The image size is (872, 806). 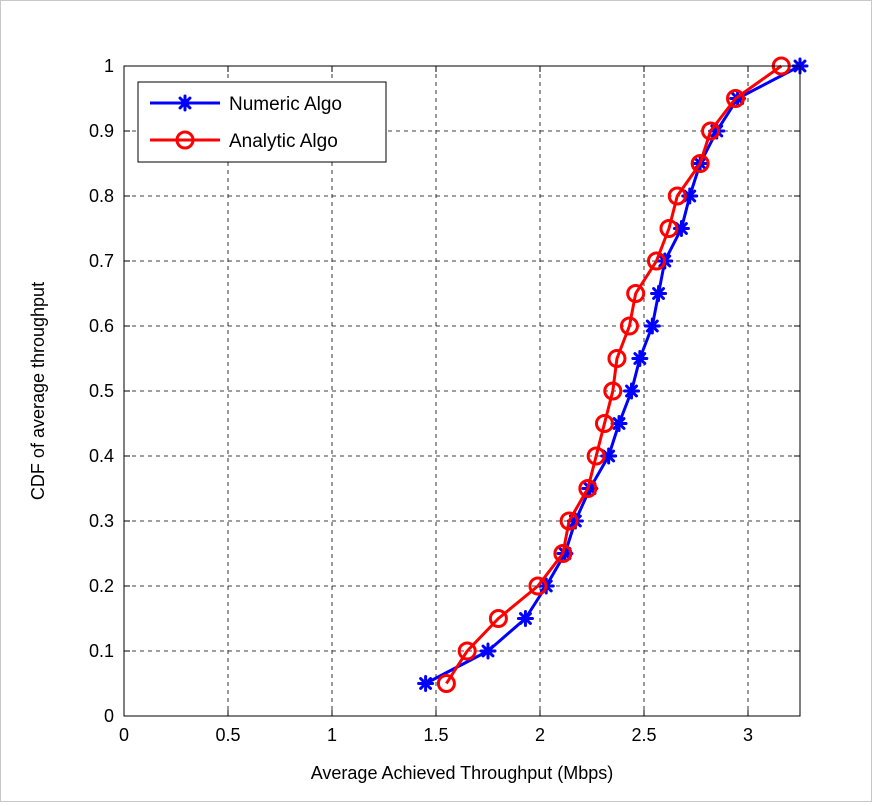 What do you see at coordinates (246, 123) in the screenshot?
I see `legend-items: Numeric Algo Analytic Algo` at bounding box center [246, 123].